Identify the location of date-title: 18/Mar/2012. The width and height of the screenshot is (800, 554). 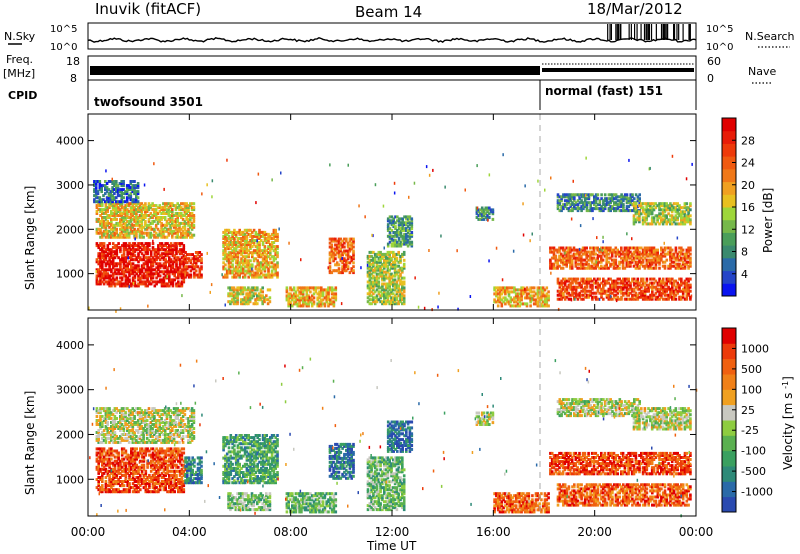
(635, 9).